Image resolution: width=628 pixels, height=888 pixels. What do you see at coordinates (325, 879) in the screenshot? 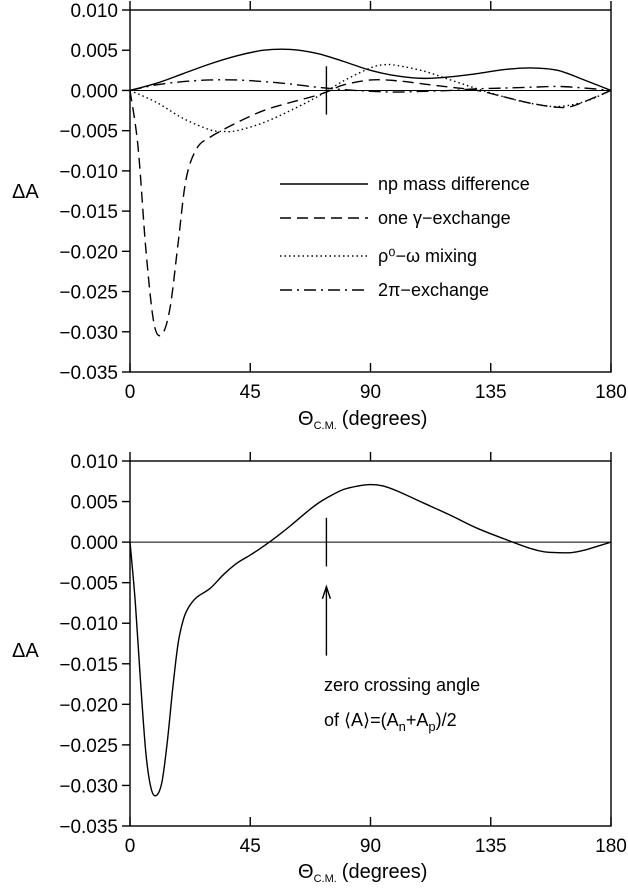
I see `bottom-x-axis-subscript: C.M.` at bounding box center [325, 879].